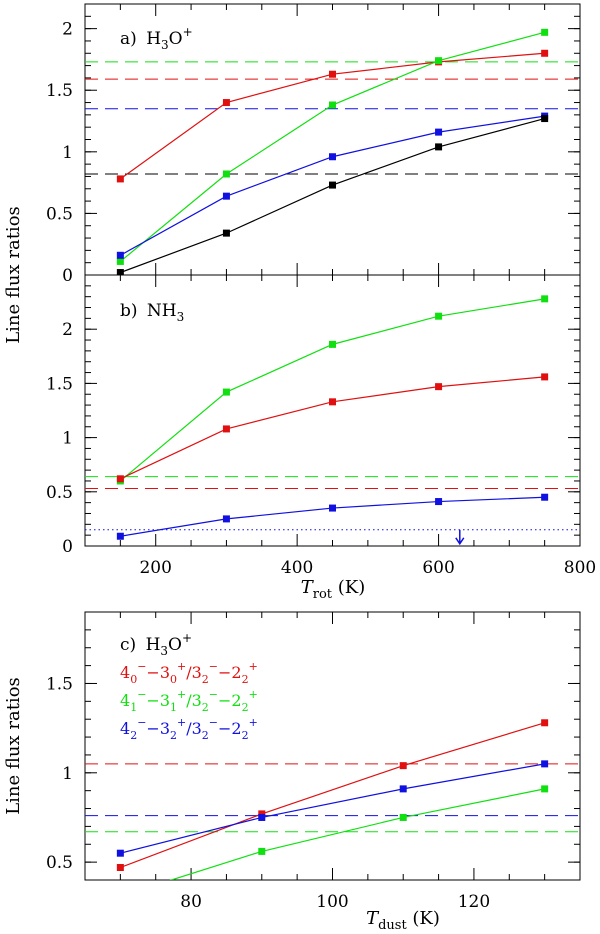  Describe the element at coordinates (333, 589) in the screenshot. I see `x-axis-label-top: Trot (K)` at that location.